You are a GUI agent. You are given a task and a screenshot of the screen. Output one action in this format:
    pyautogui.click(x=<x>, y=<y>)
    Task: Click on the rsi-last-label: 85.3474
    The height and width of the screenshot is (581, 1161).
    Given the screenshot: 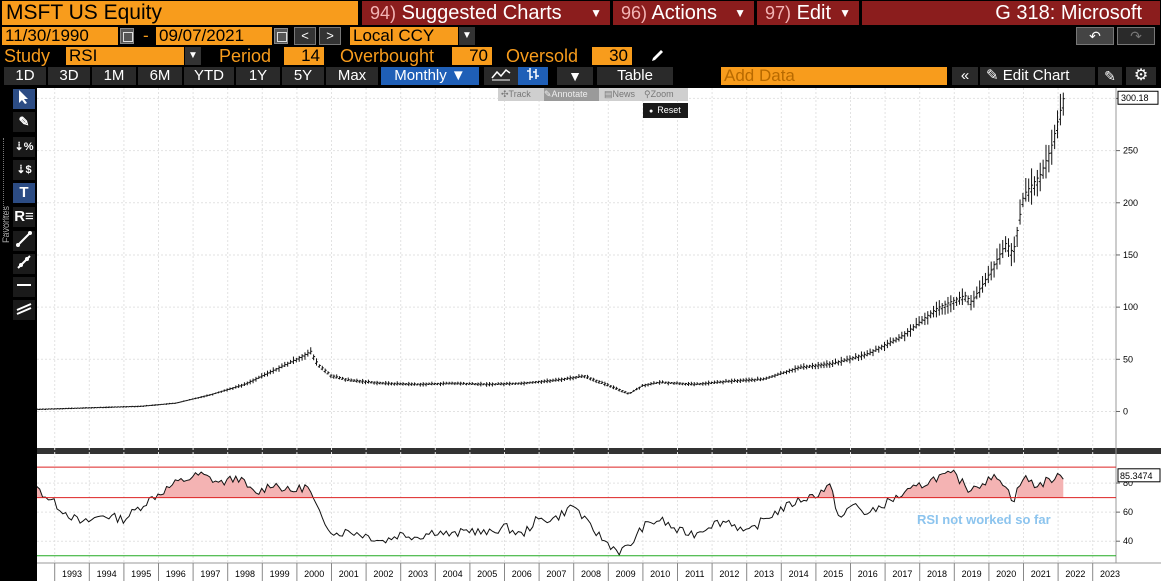 What is the action you would take?
    pyautogui.click(x=1136, y=476)
    